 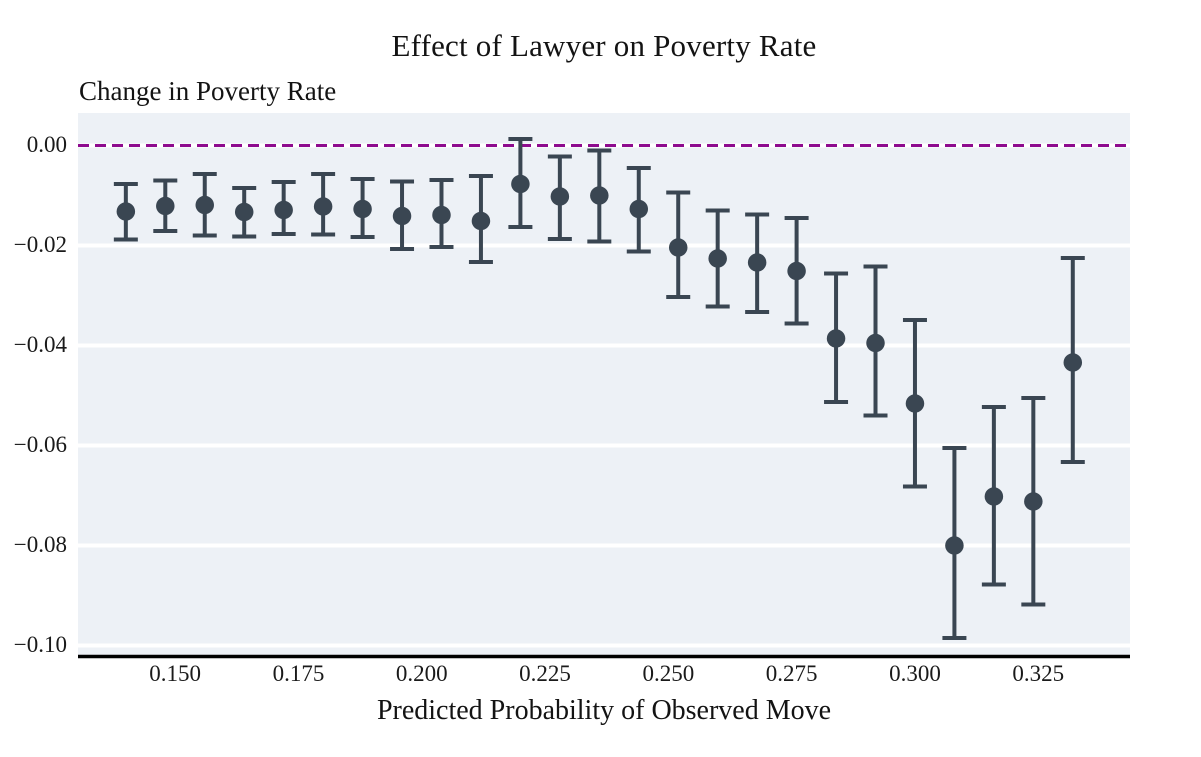 What do you see at coordinates (208, 91) in the screenshot?
I see `y-axis-label: Change in Poverty Rate` at bounding box center [208, 91].